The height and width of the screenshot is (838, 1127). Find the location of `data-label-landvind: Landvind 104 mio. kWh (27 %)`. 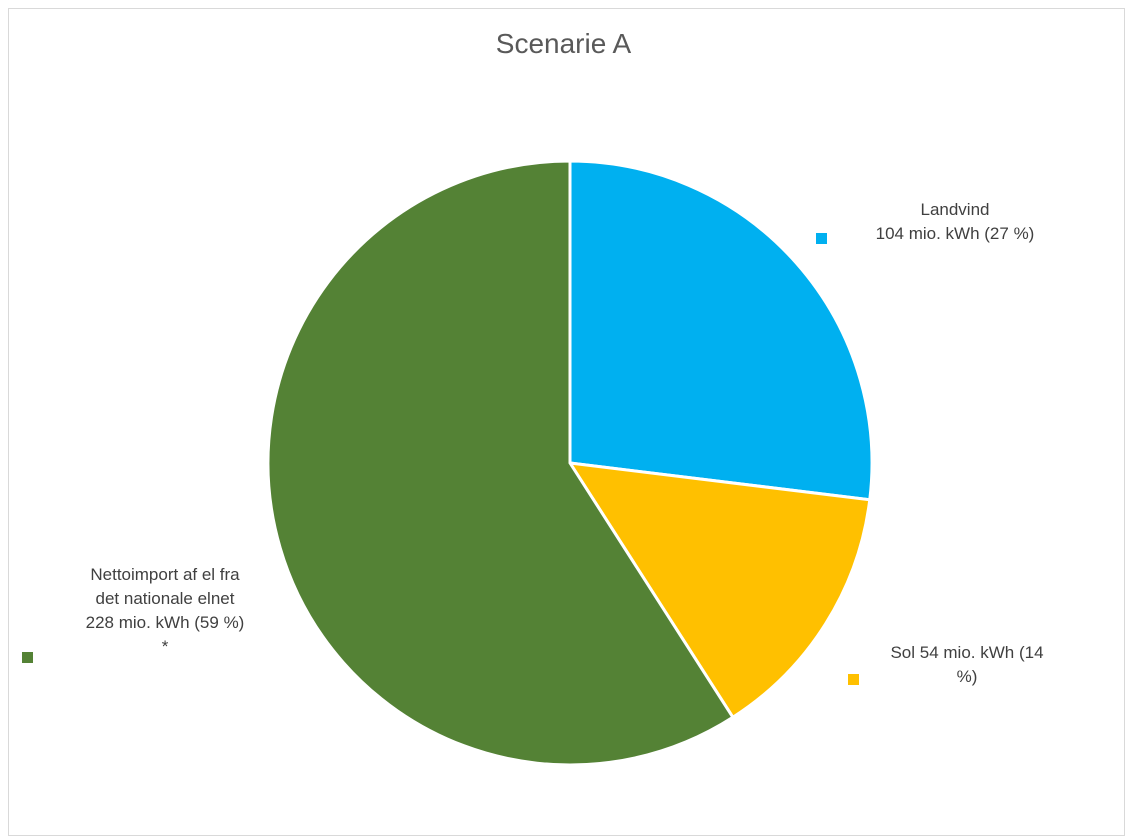

data-label-landvind: Landvind 104 mio. kWh (27 %) is located at coordinates (955, 222).